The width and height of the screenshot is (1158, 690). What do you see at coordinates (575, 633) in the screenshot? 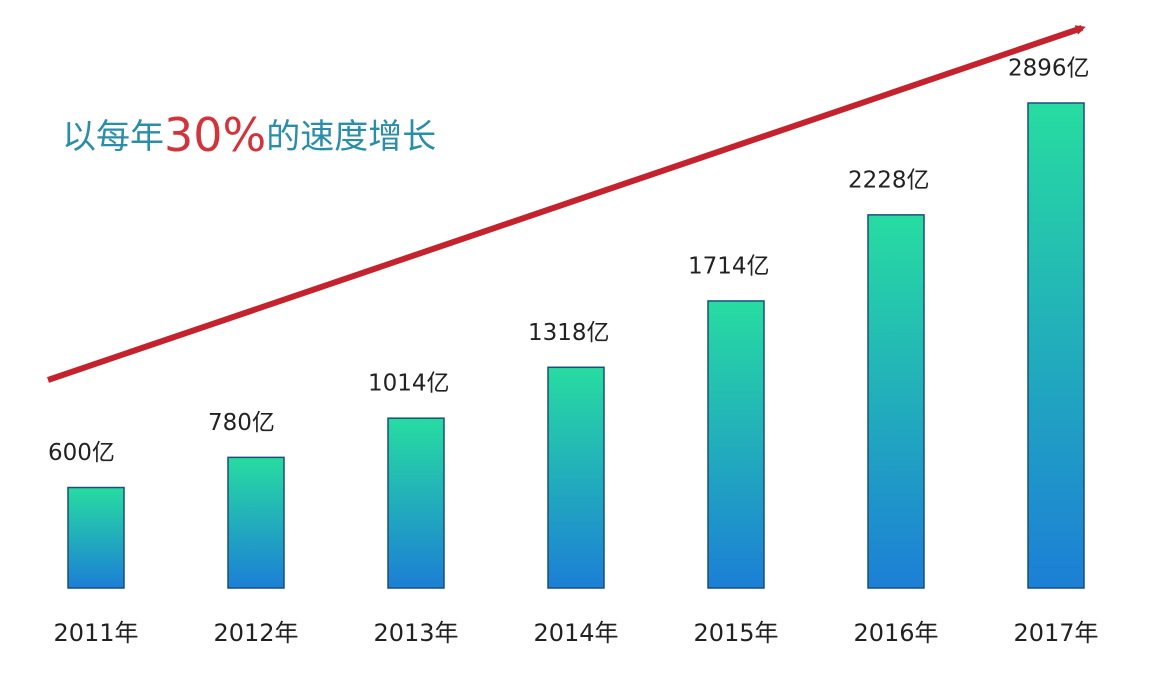
I see `x-tick-label: 2014年` at bounding box center [575, 633].